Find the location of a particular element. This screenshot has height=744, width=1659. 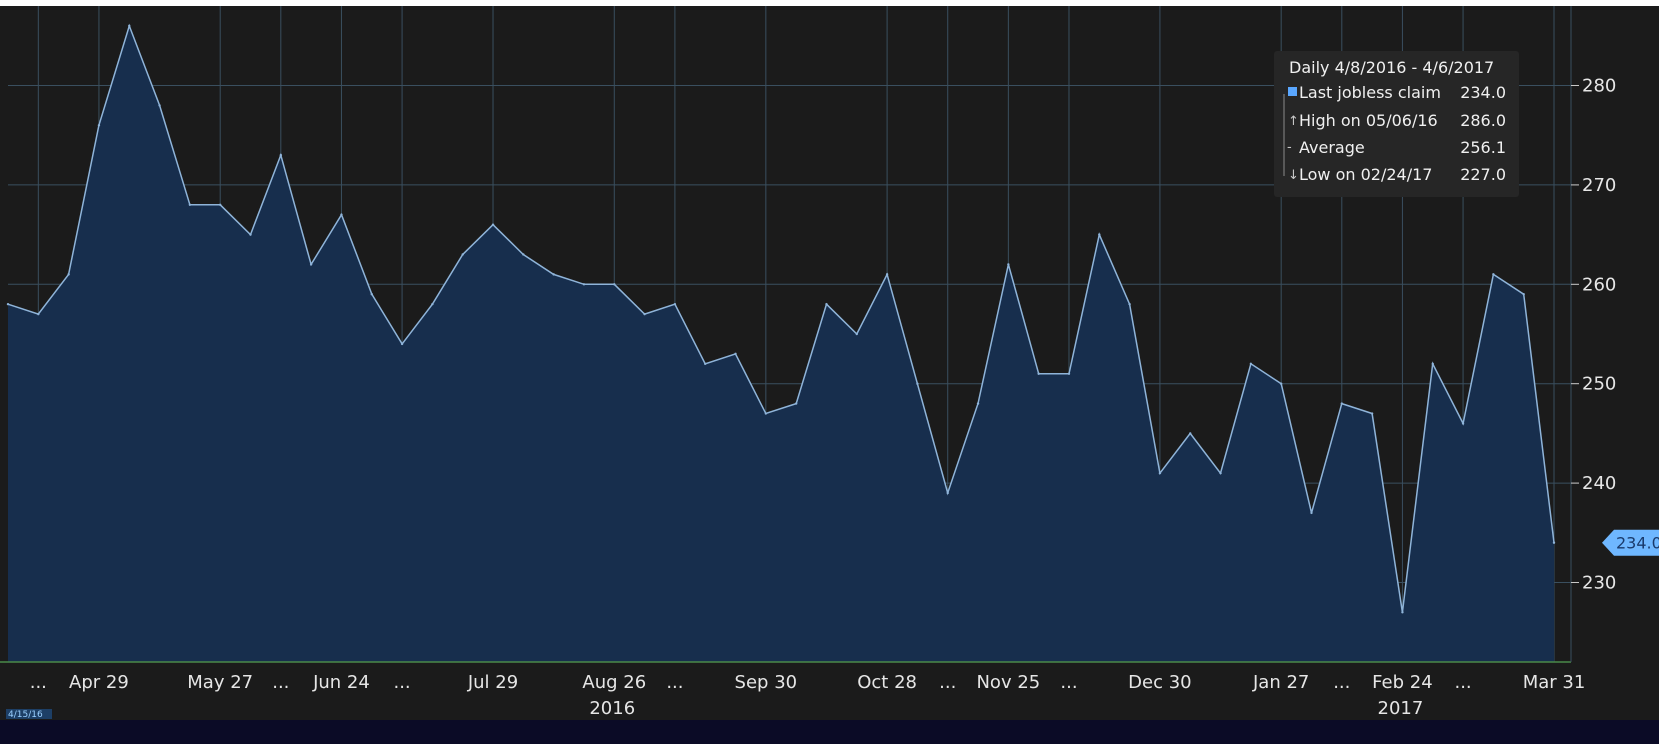

legend-low-value: 227.0 is located at coordinates (1483, 174).